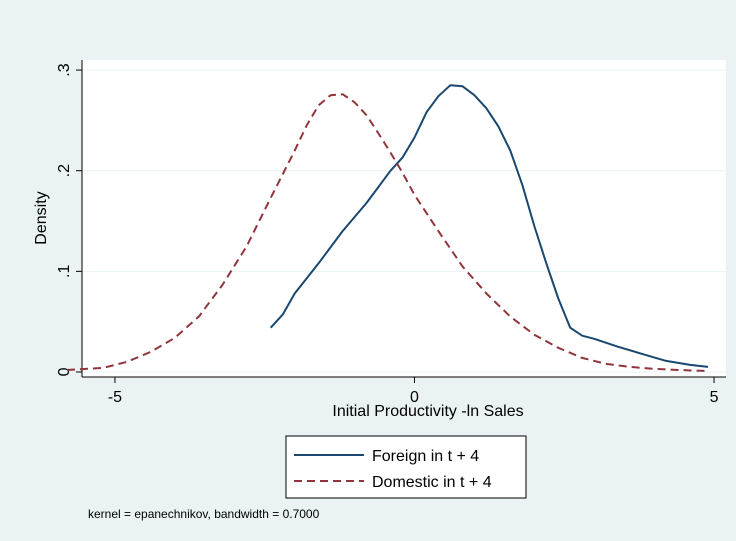 Image resolution: width=736 pixels, height=541 pixels. Describe the element at coordinates (714, 397) in the screenshot. I see `x-tick-label: 5` at that location.